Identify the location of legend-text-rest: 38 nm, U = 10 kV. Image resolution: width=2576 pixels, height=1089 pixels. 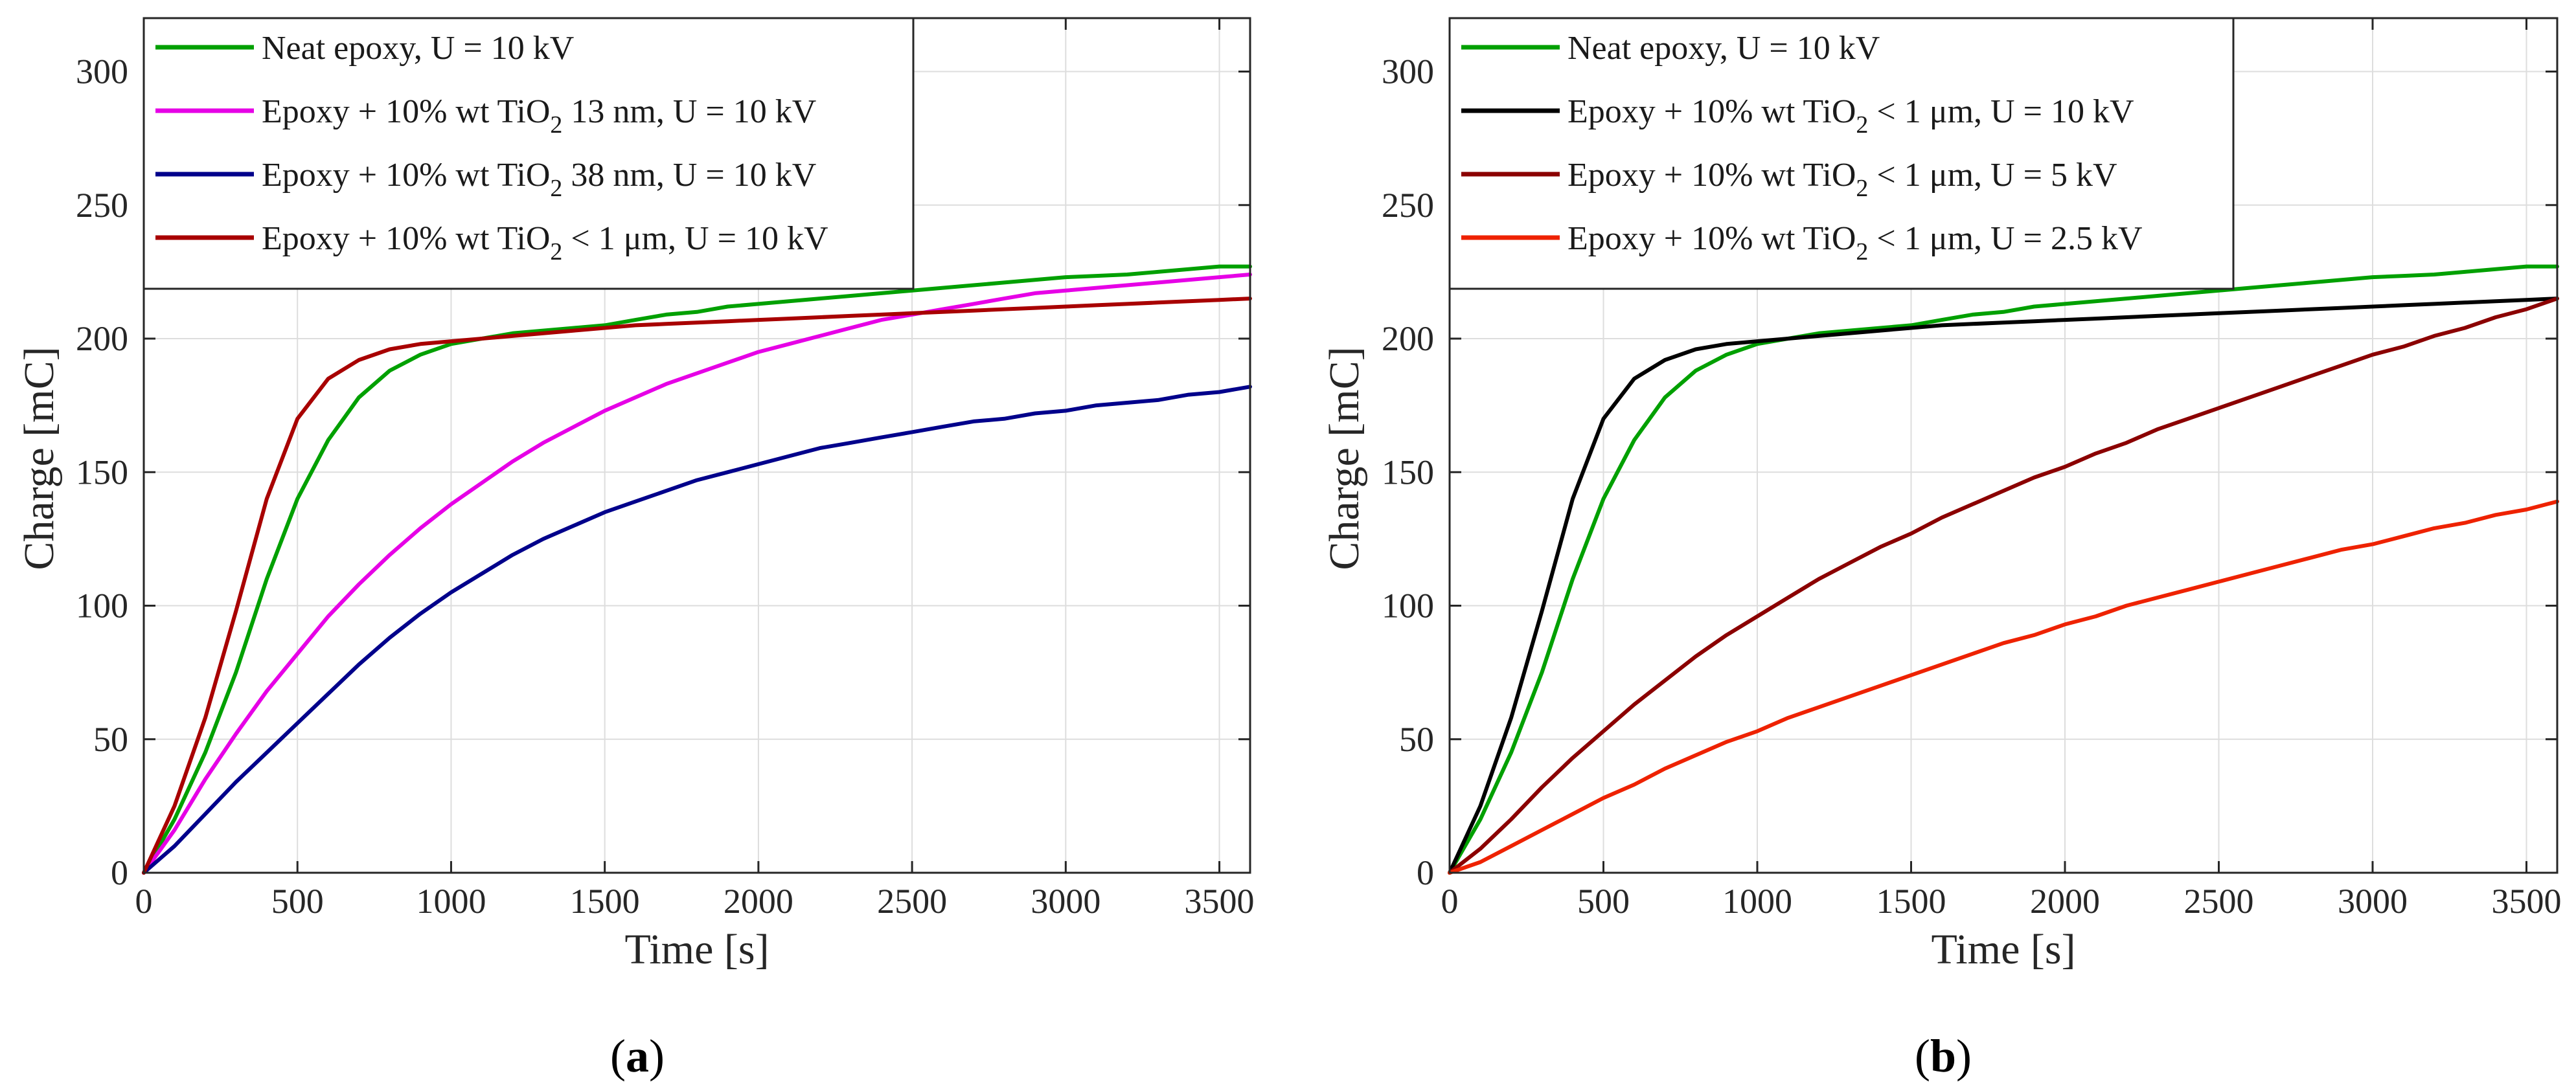
(689, 176).